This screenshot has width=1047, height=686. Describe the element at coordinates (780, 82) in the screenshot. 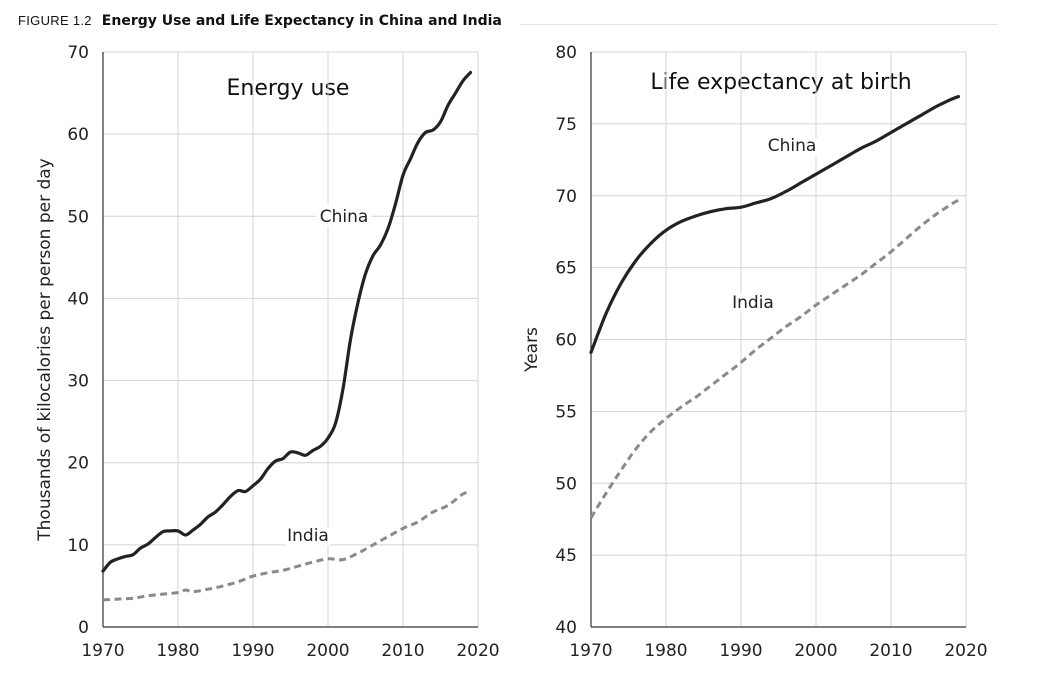

I see `panel-title: Life expectancy at birth` at that location.